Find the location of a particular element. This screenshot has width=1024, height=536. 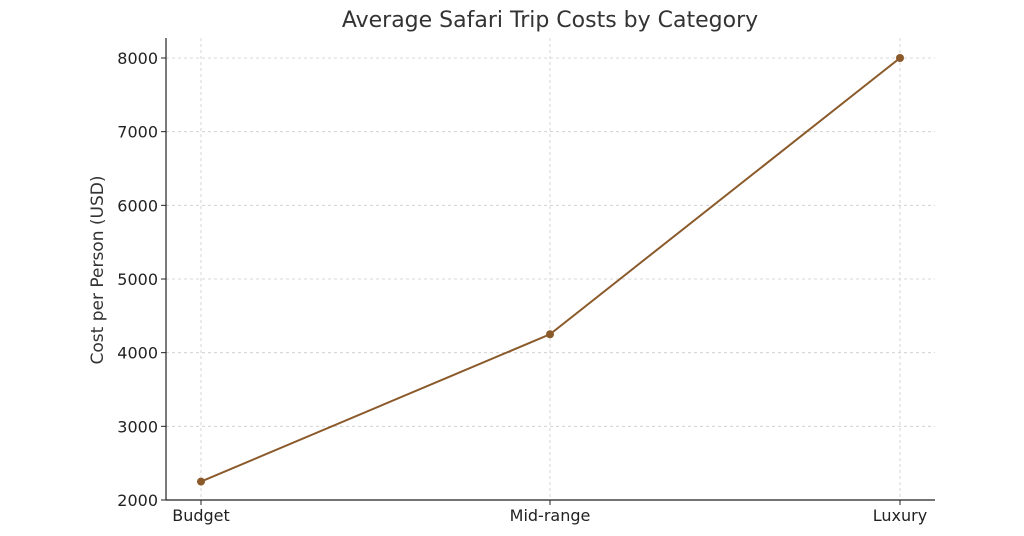

chart-title: Average Safari Trip Costs by Category is located at coordinates (550, 20).